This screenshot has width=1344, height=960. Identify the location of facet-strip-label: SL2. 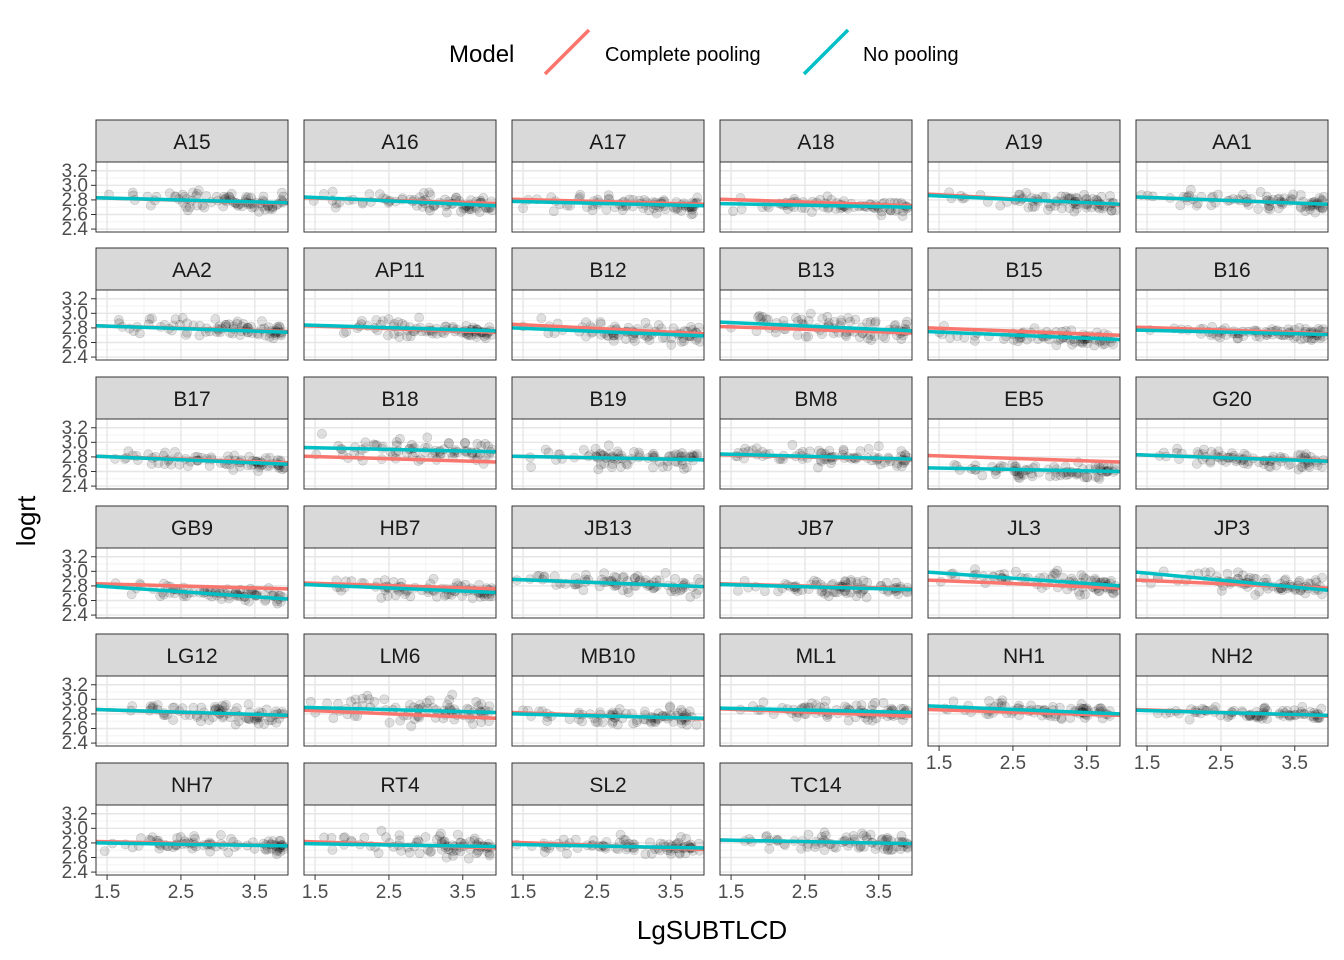
(607, 785).